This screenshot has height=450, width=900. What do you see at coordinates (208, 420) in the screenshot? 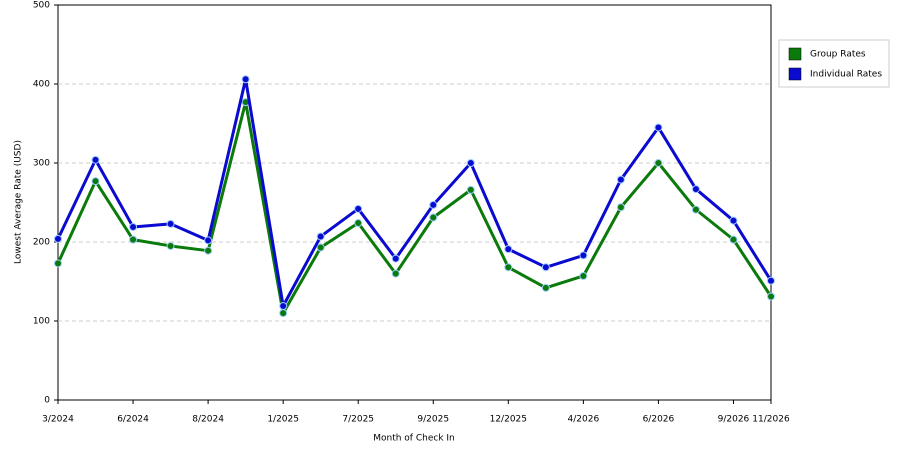
I see `x-tick-label: 8/2024` at bounding box center [208, 420].